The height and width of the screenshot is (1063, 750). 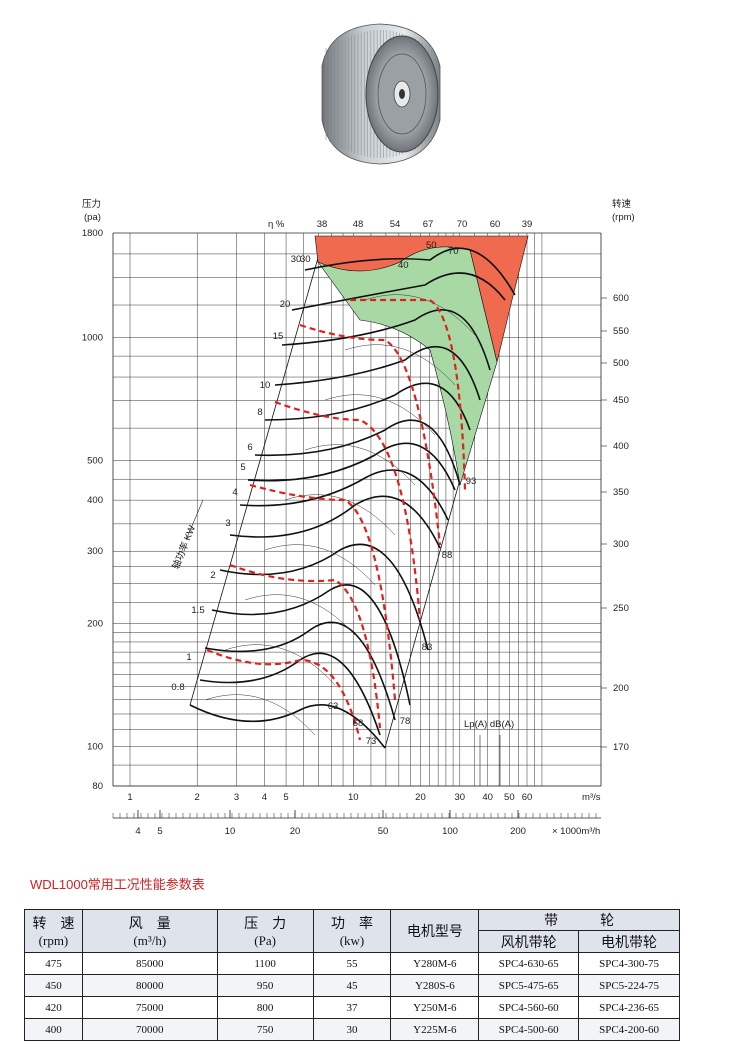 What do you see at coordinates (149, 1029) in the screenshot?
I see `table-cell: 70000` at bounding box center [149, 1029].